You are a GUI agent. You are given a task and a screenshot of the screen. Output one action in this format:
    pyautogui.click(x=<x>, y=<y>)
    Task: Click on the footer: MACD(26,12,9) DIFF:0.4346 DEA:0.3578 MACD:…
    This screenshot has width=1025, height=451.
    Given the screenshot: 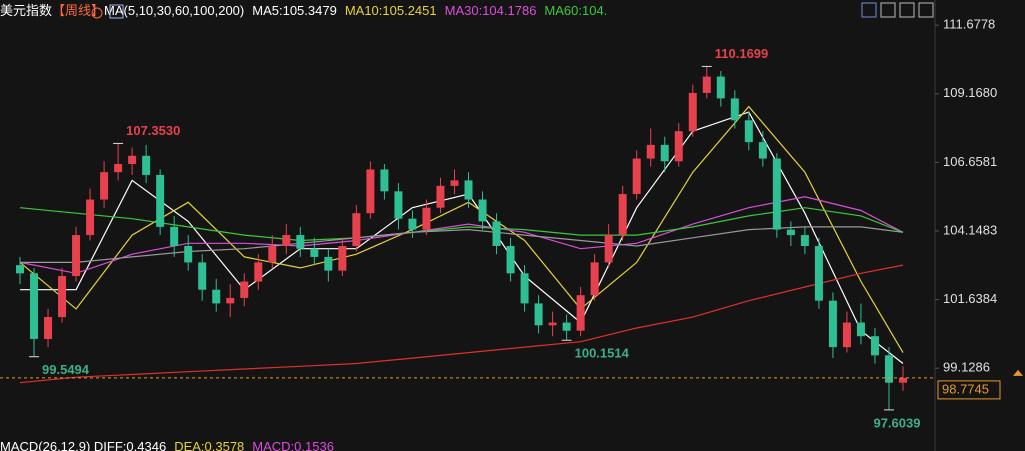 What is the action you would take?
    pyautogui.click(x=167, y=445)
    